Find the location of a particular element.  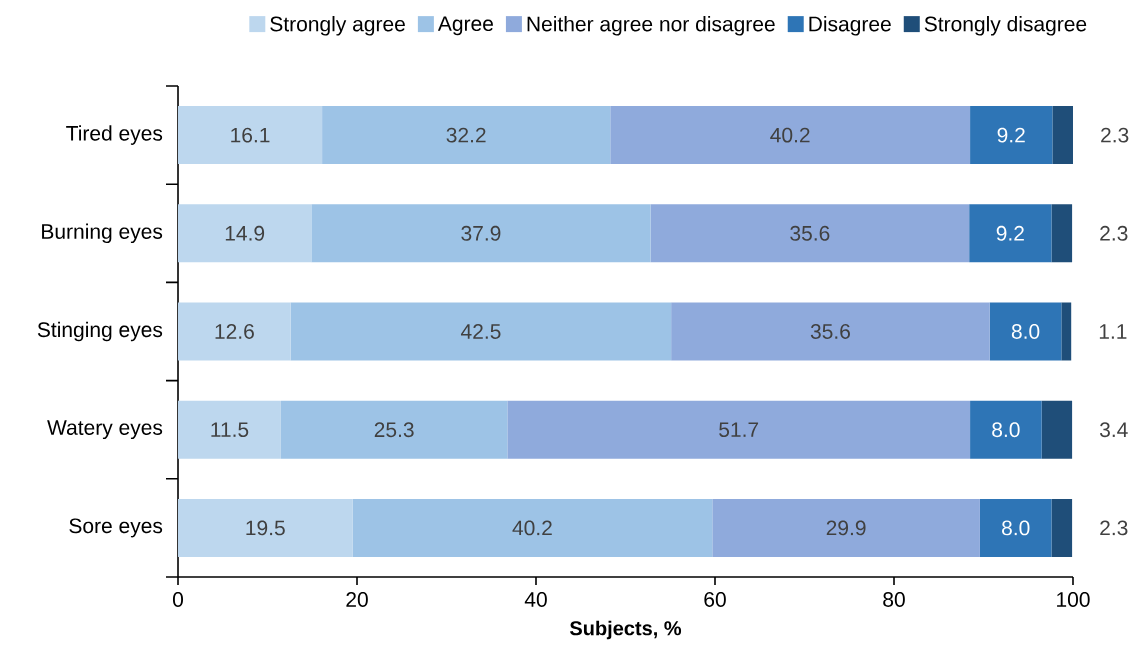

legend-label: Agree is located at coordinates (465, 26).